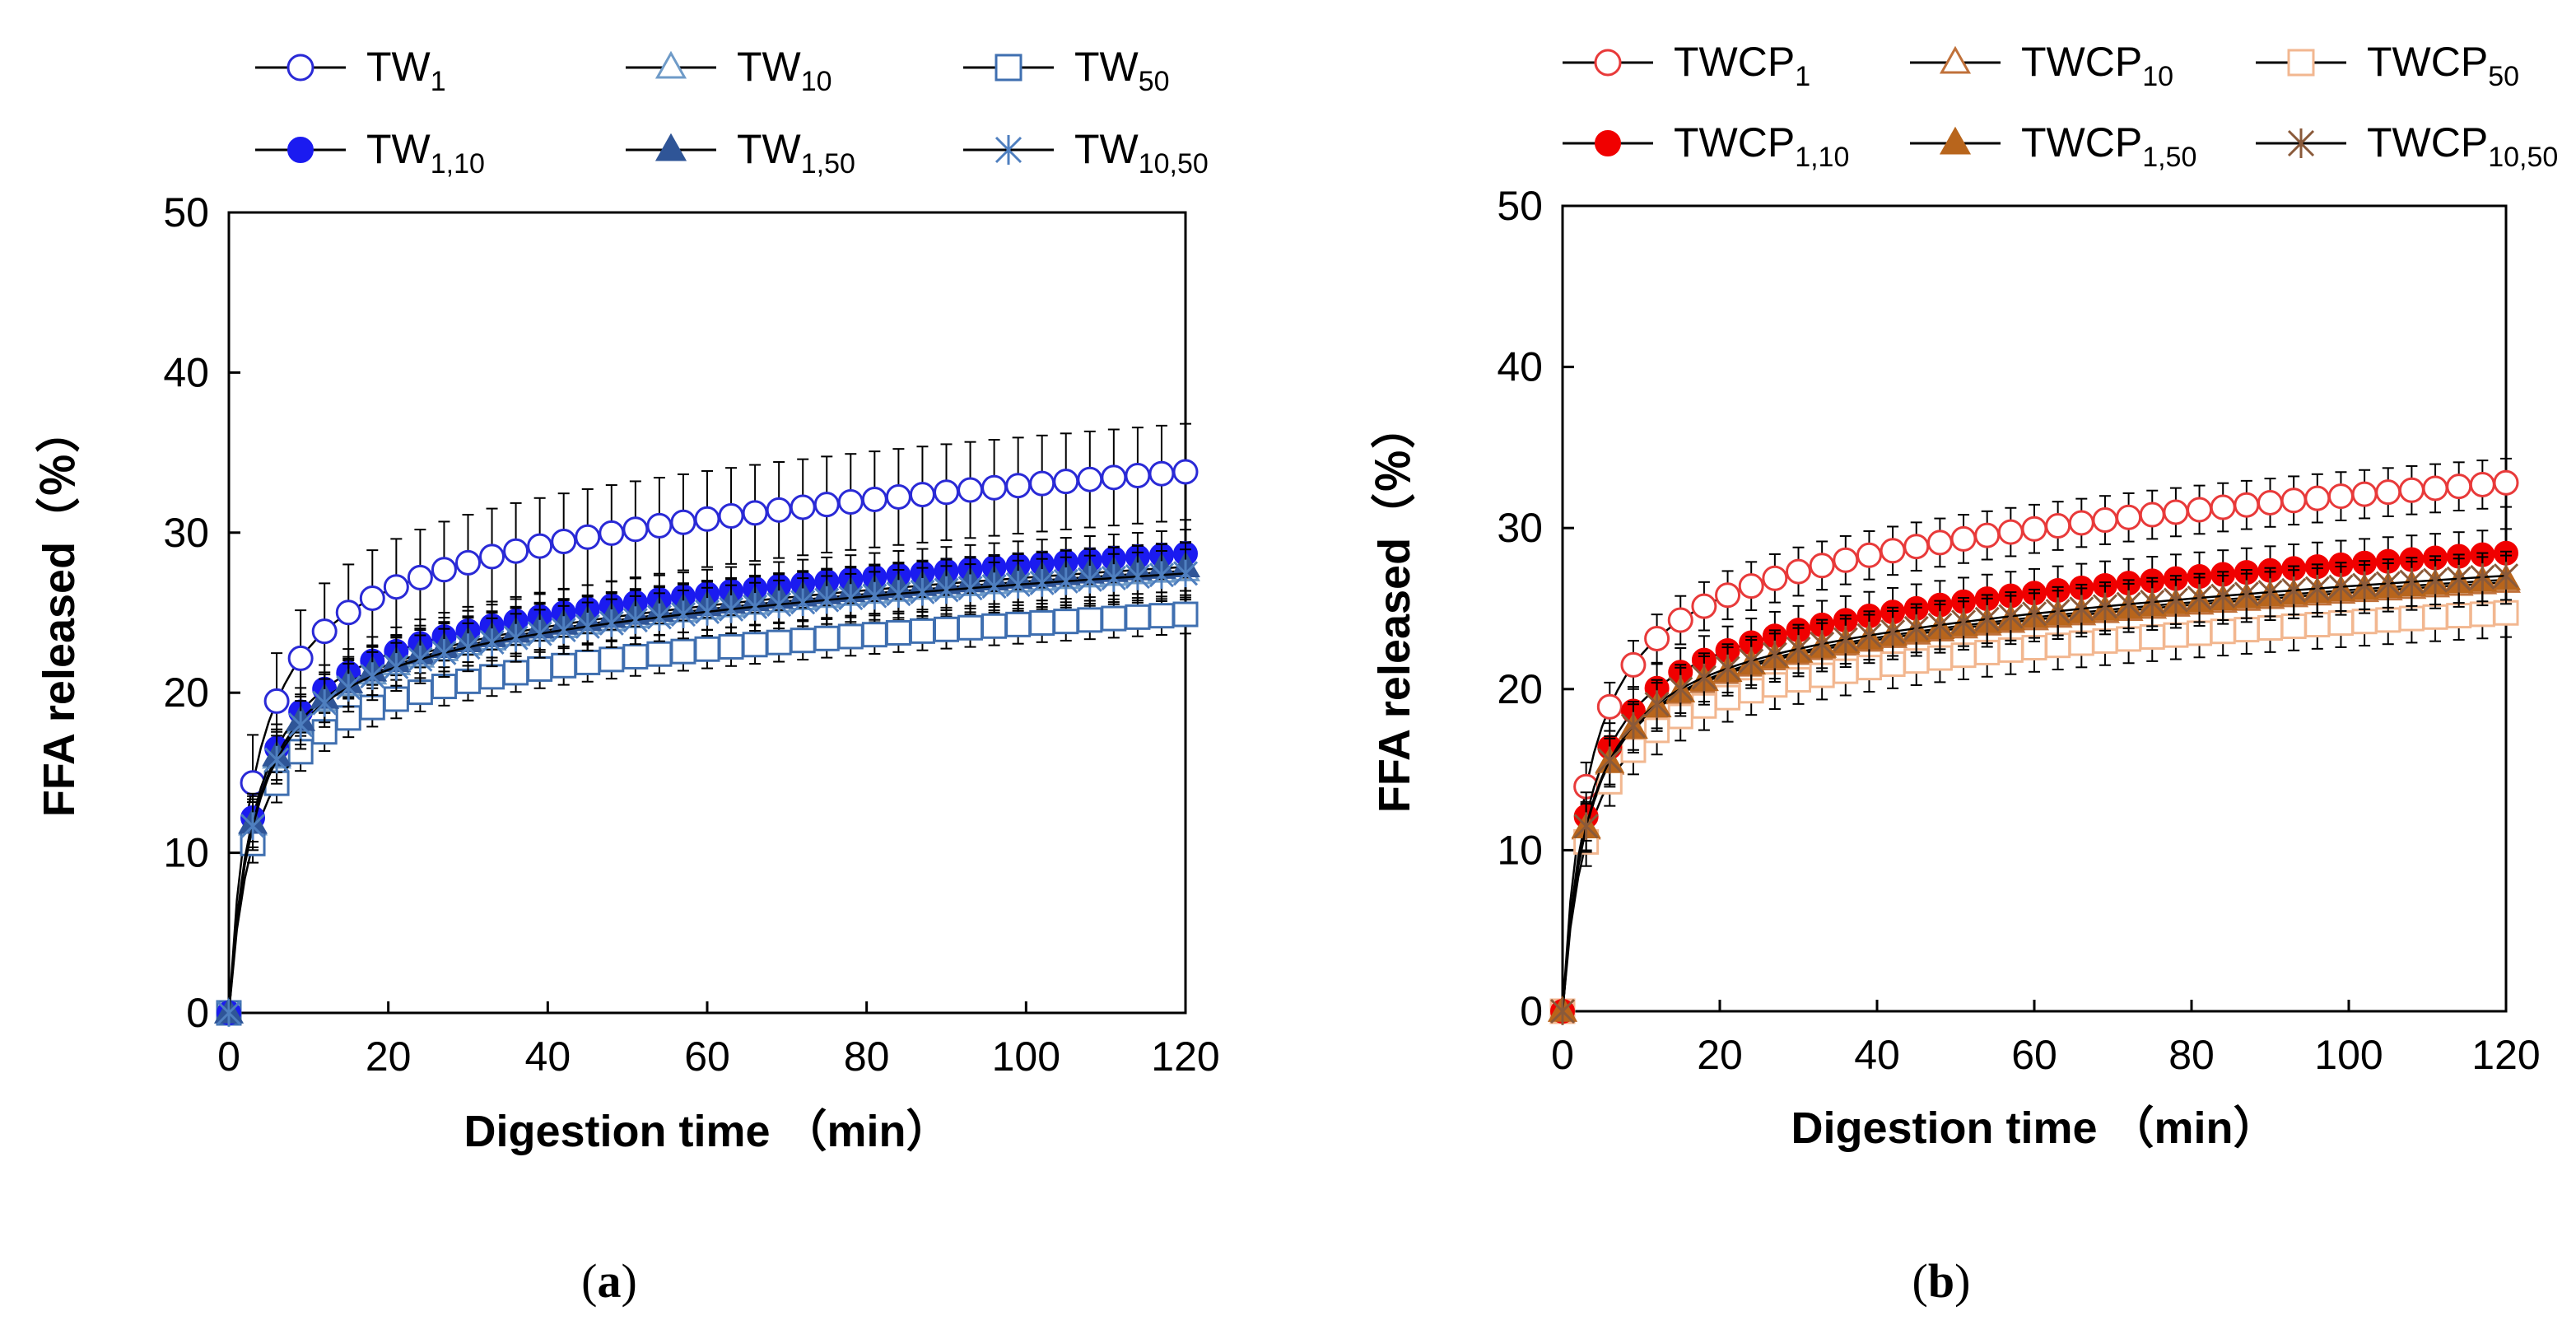  What do you see at coordinates (2348, 1055) in the screenshot?
I see `x-tick-label: 100` at bounding box center [2348, 1055].